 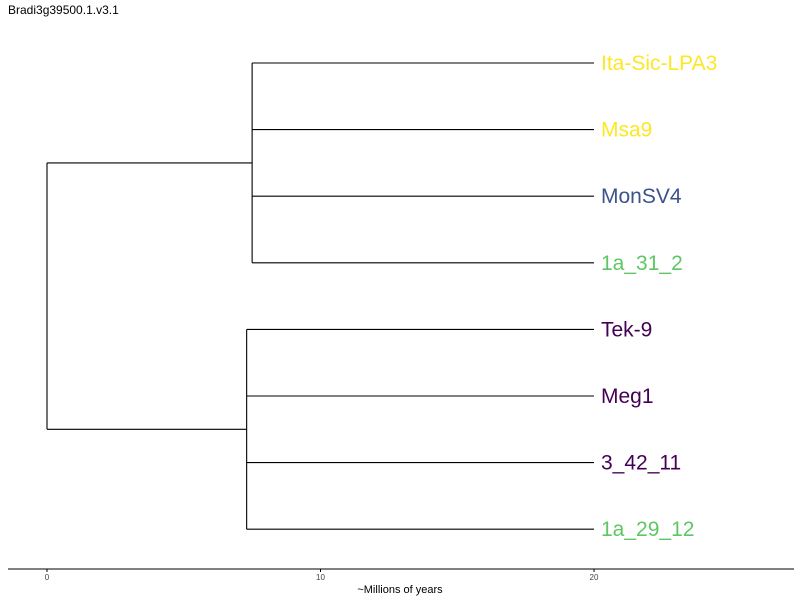 What do you see at coordinates (659, 63) in the screenshot?
I see `leaf-label: Ita-Sic-LPA3` at bounding box center [659, 63].